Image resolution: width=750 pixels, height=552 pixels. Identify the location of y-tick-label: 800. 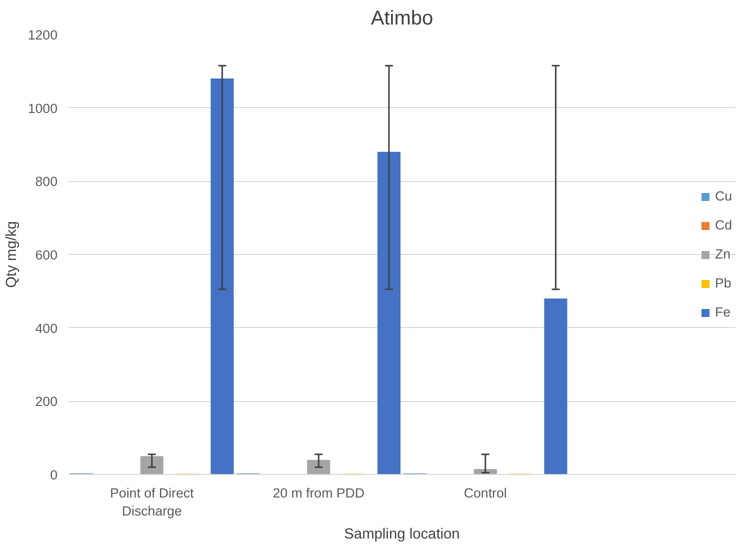
(46, 182).